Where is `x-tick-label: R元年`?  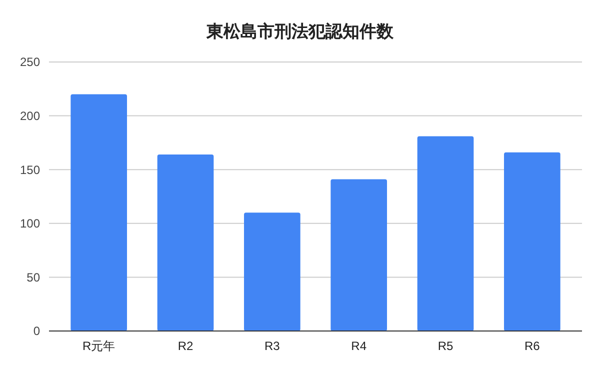
x-tick-label: R元年 is located at coordinates (99, 346).